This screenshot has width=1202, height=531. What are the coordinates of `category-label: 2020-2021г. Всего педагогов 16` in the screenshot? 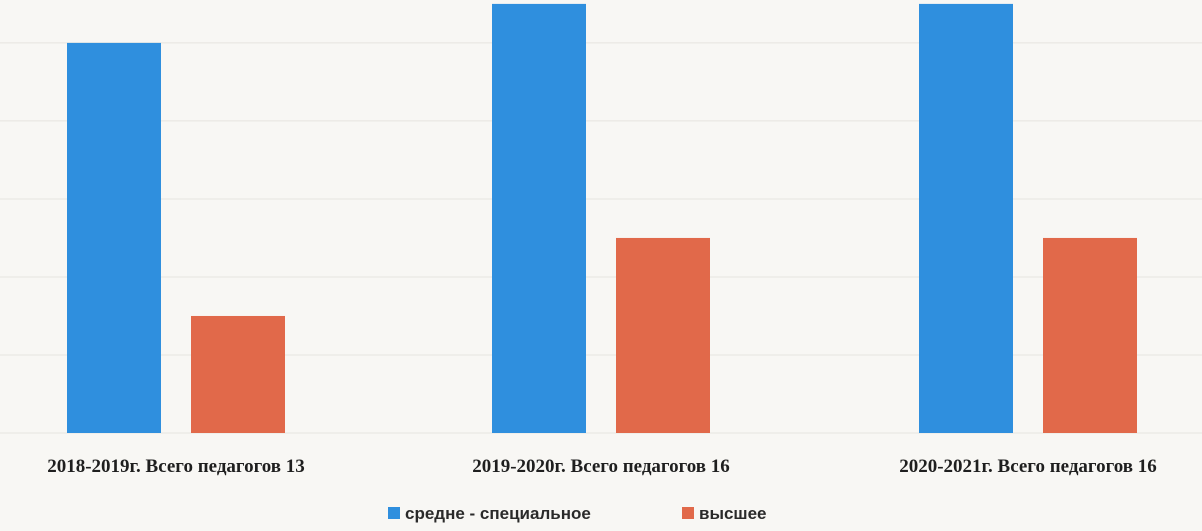 It's located at (1028, 466).